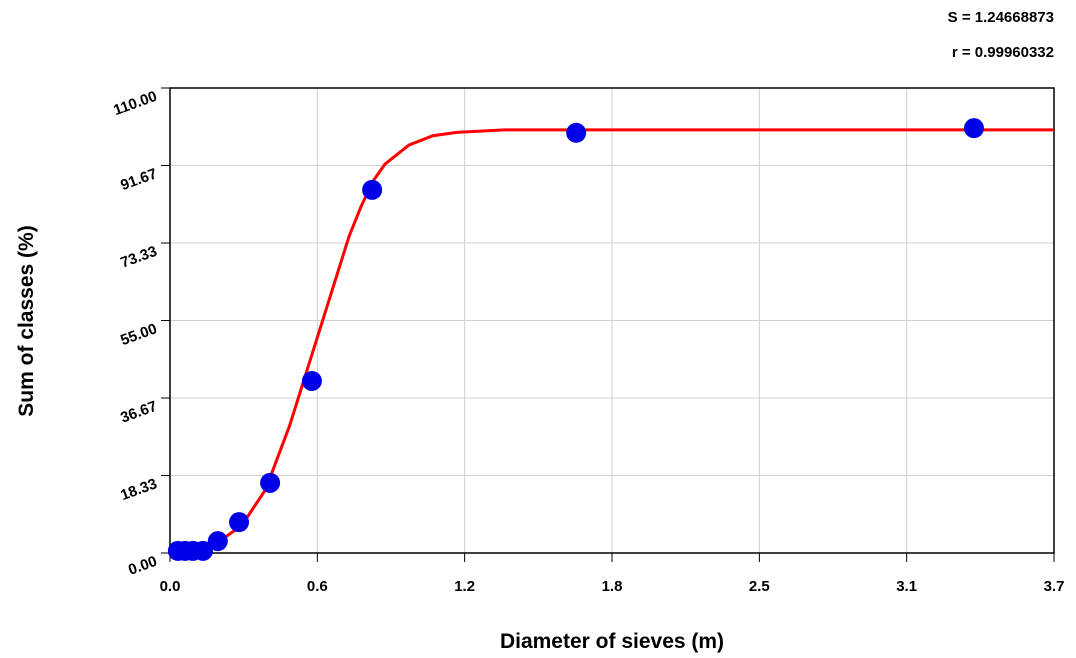 The height and width of the screenshot is (658, 1076). I want to click on x-tick-label: 1.2, so click(464, 586).